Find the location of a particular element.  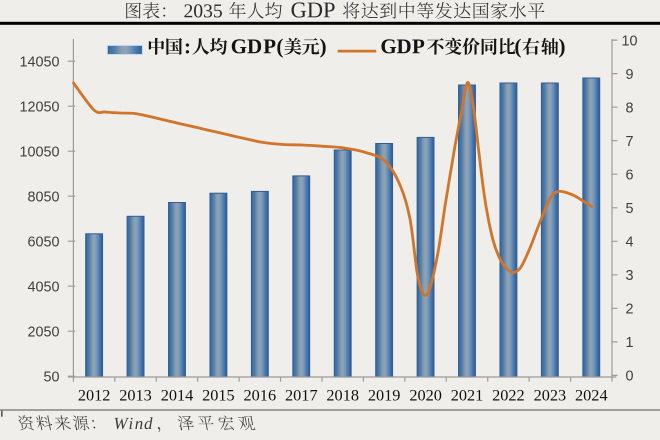

svg-text: 7 is located at coordinates (629, 142).